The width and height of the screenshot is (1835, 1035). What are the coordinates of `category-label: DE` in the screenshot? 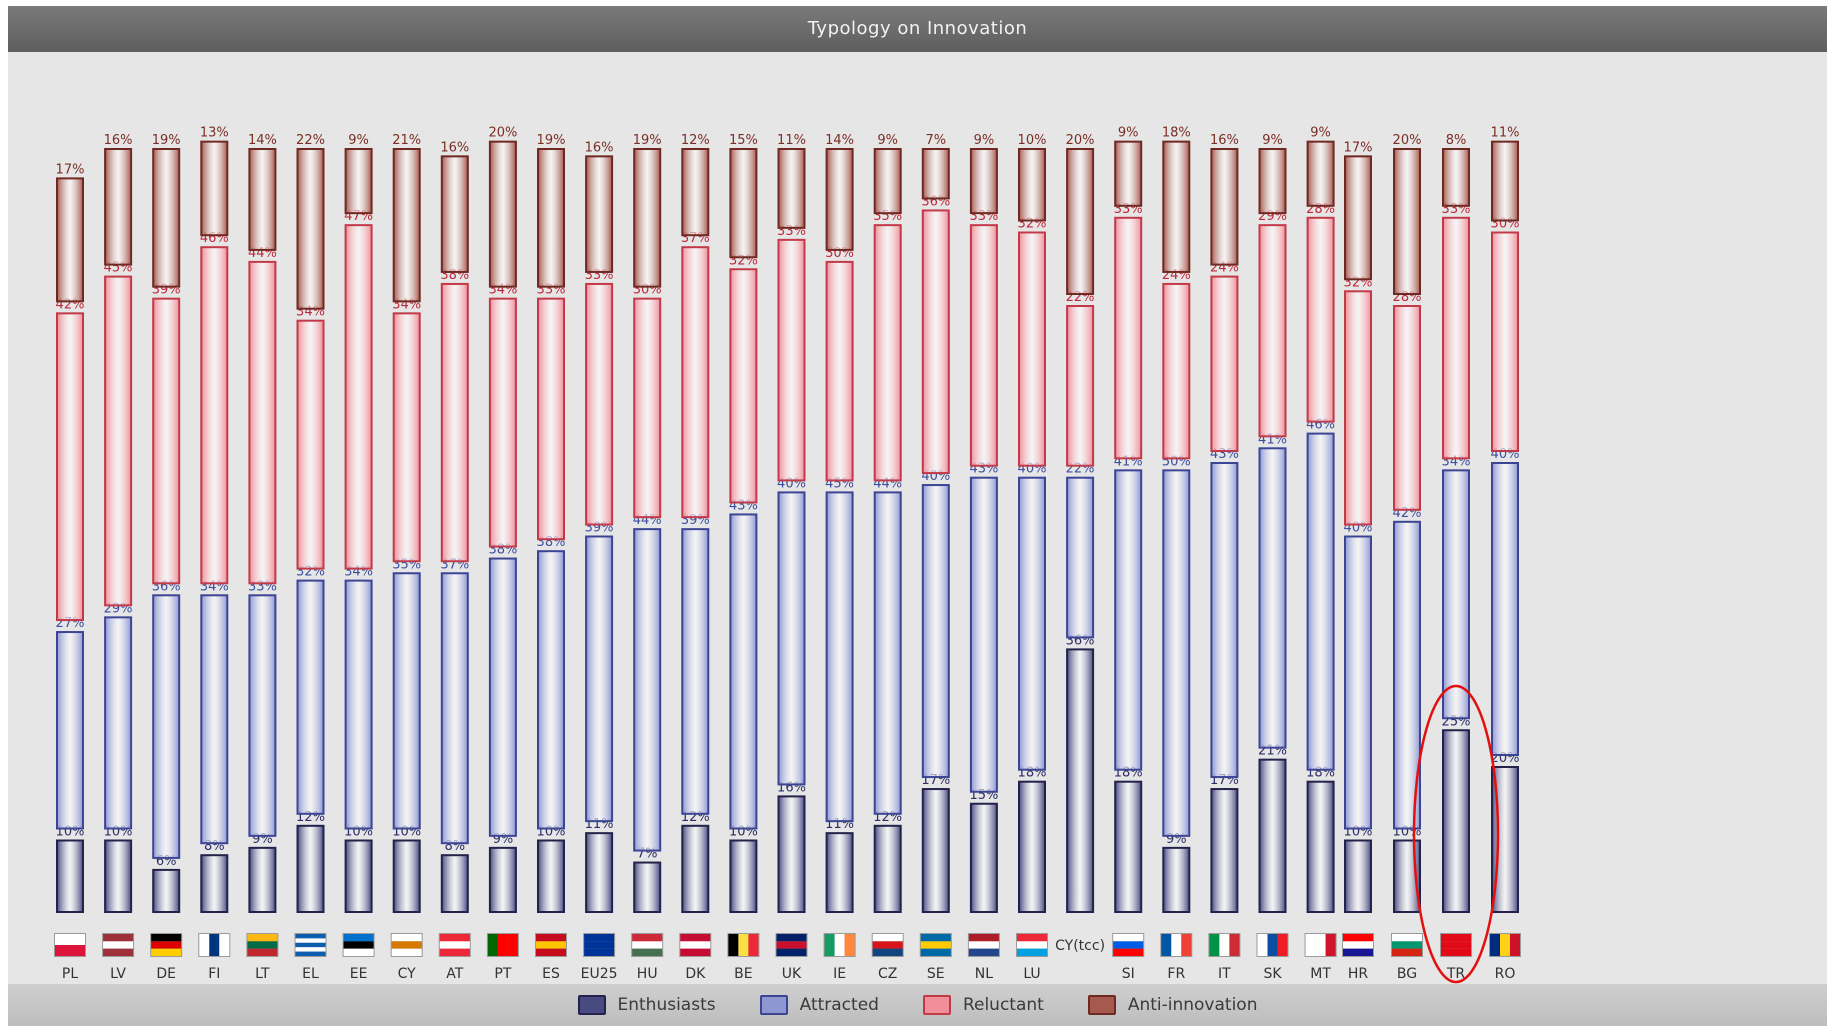 It's located at (166, 974).